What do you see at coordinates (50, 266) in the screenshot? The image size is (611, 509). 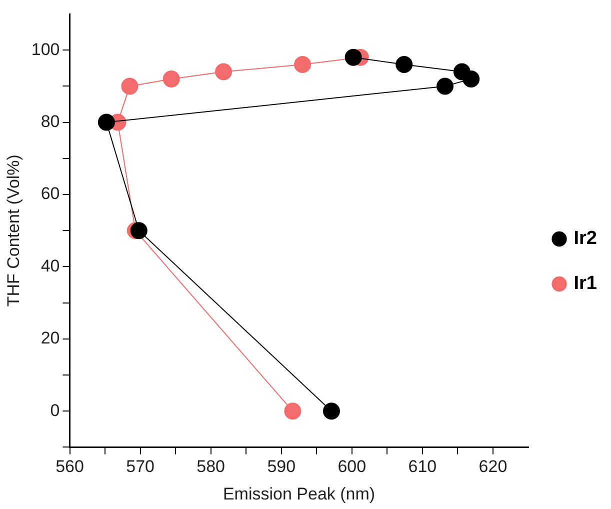 I see `y-tick-label: 40` at bounding box center [50, 266].